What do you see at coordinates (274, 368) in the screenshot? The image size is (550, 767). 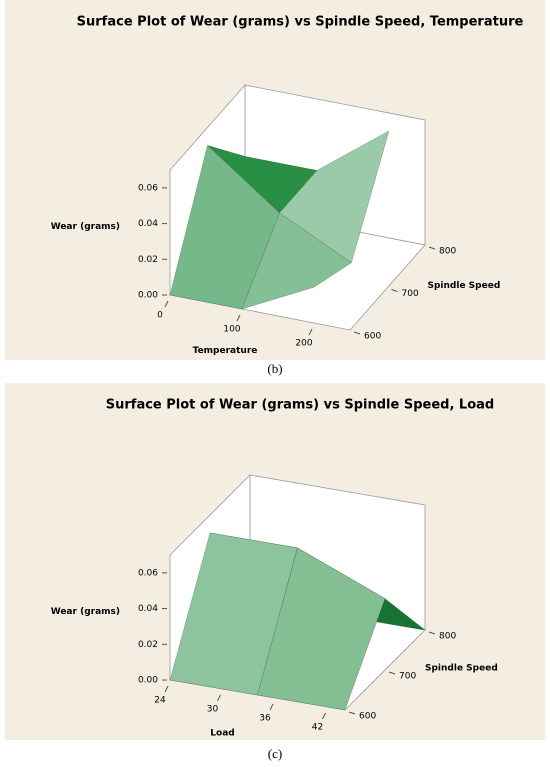 I see `caption: (b)` at bounding box center [274, 368].